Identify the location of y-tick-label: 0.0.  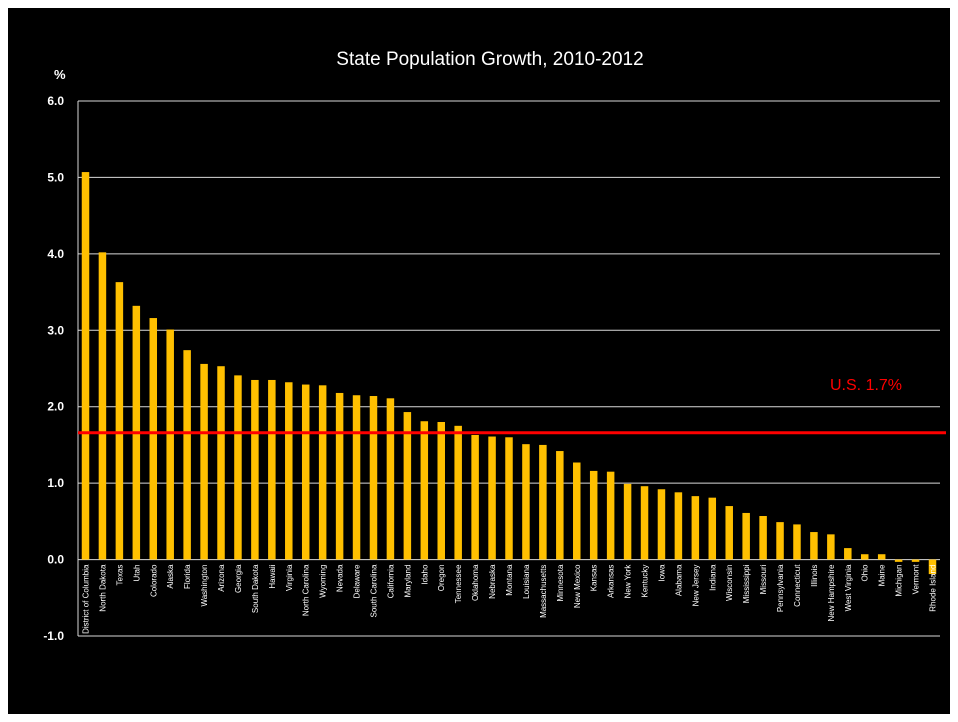
(55, 560).